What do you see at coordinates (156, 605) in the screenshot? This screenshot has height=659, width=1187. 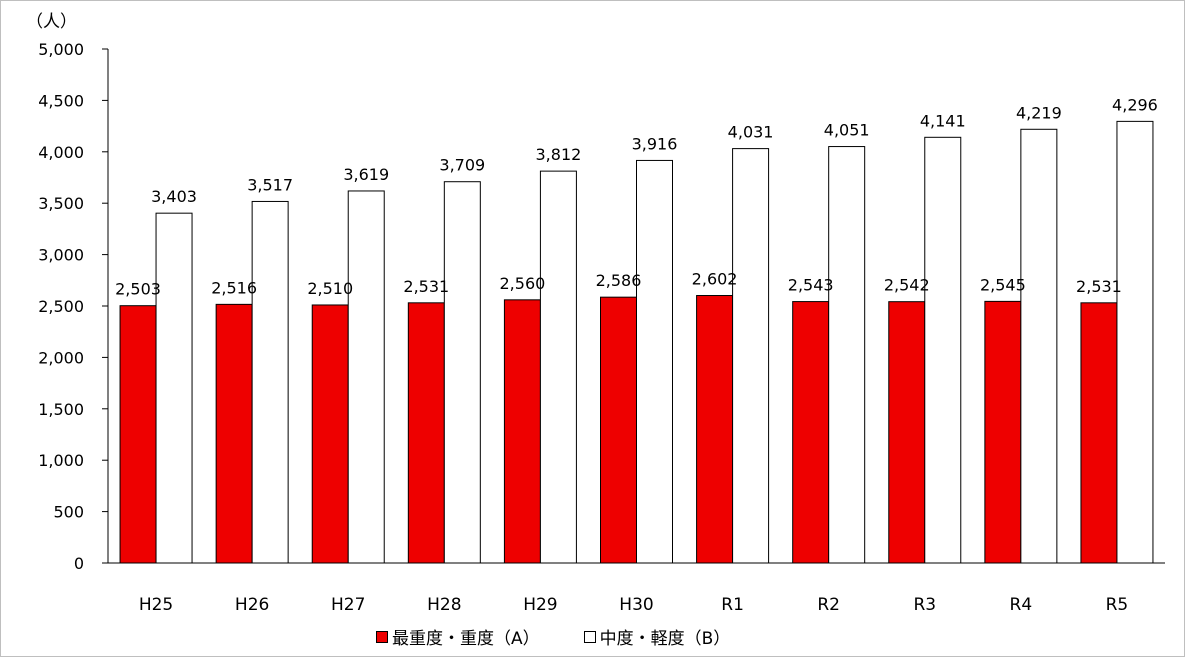 I see `x-tick-label: H25` at bounding box center [156, 605].